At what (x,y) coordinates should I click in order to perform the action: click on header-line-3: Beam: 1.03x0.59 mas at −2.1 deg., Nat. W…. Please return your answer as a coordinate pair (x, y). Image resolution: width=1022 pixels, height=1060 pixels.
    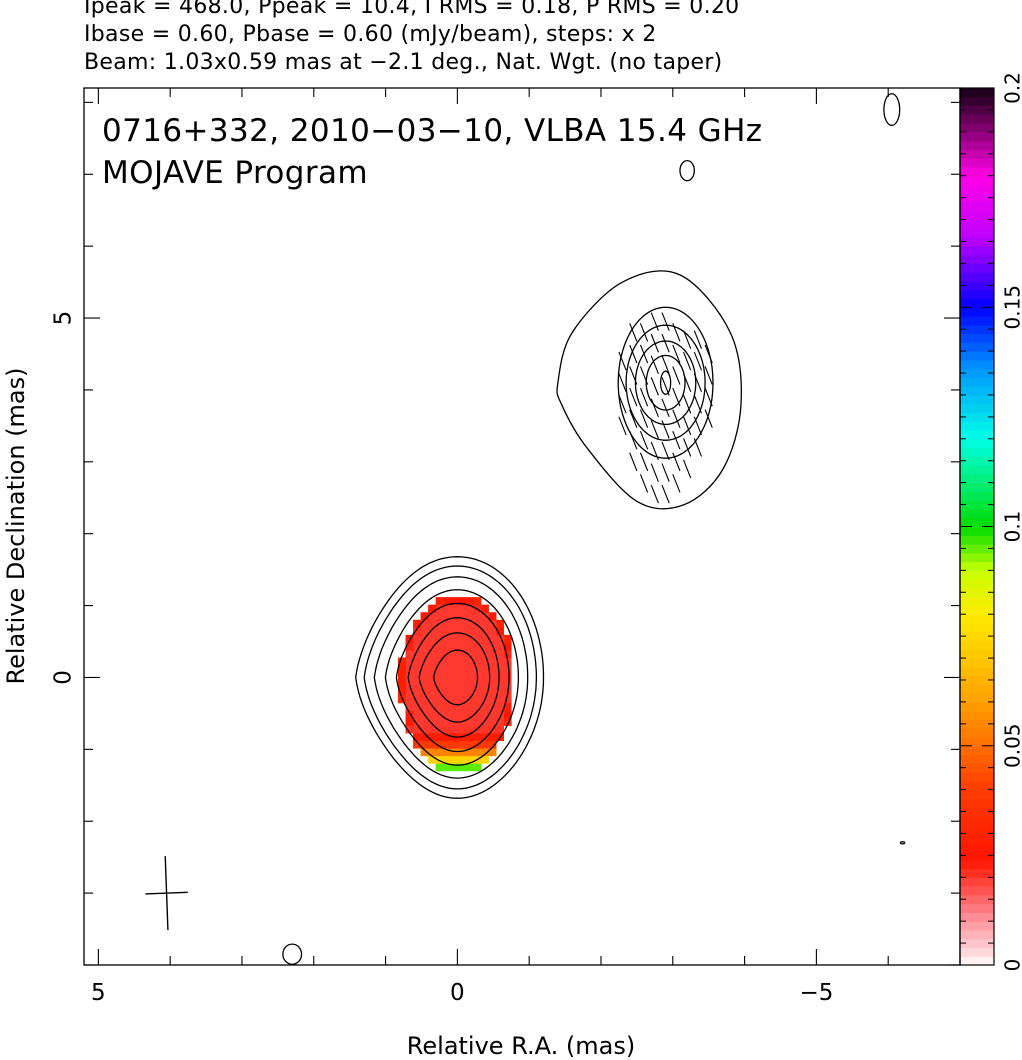
    Looking at the image, I should click on (403, 62).